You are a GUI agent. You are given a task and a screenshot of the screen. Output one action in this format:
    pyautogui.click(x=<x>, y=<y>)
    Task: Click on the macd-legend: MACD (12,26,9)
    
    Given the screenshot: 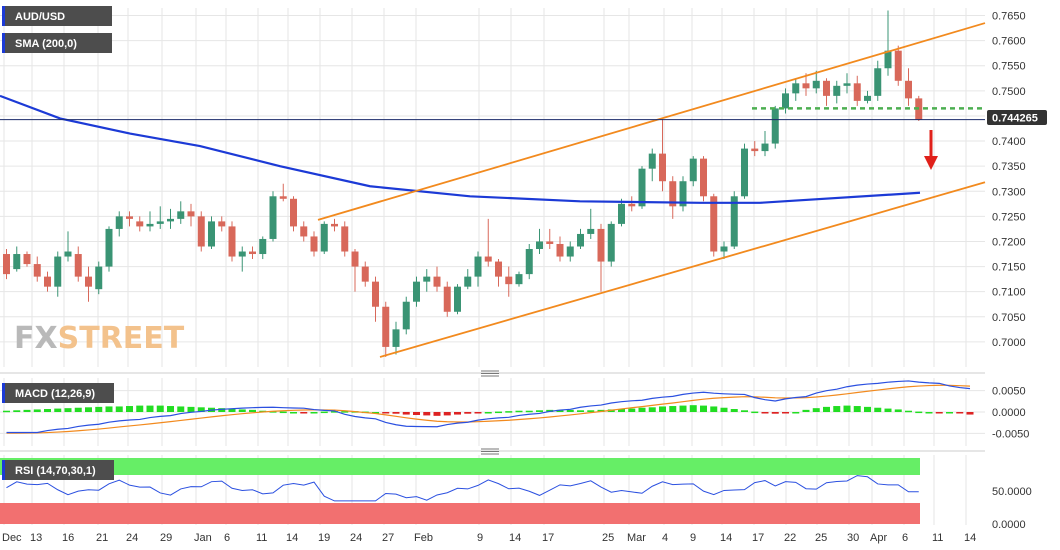 What is the action you would take?
    pyautogui.click(x=58, y=393)
    